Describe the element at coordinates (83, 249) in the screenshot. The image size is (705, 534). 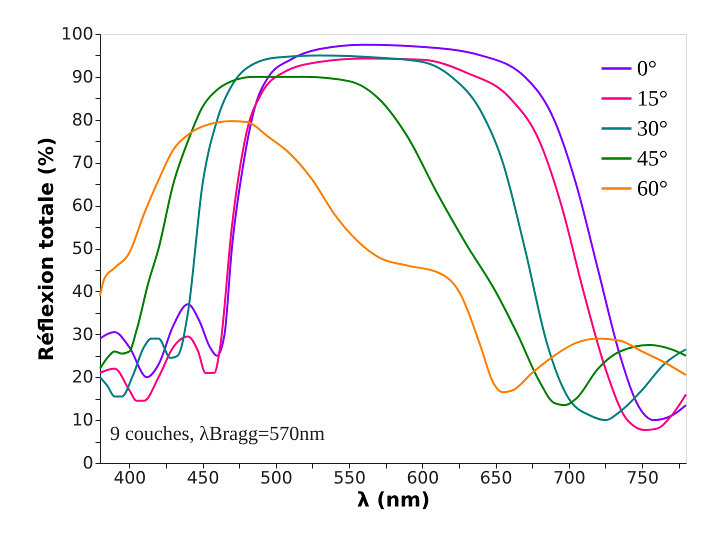
I see `y-tick-label: 50` at that location.